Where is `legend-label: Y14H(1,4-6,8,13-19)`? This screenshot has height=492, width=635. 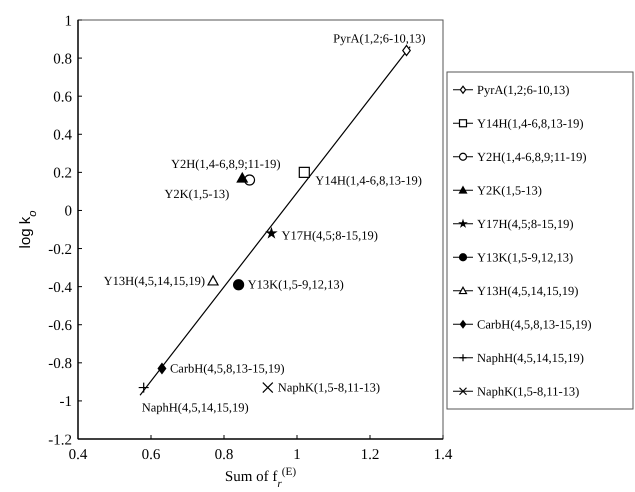
legend-label: Y14H(1,4-6,8,13-19) is located at coordinates (530, 123).